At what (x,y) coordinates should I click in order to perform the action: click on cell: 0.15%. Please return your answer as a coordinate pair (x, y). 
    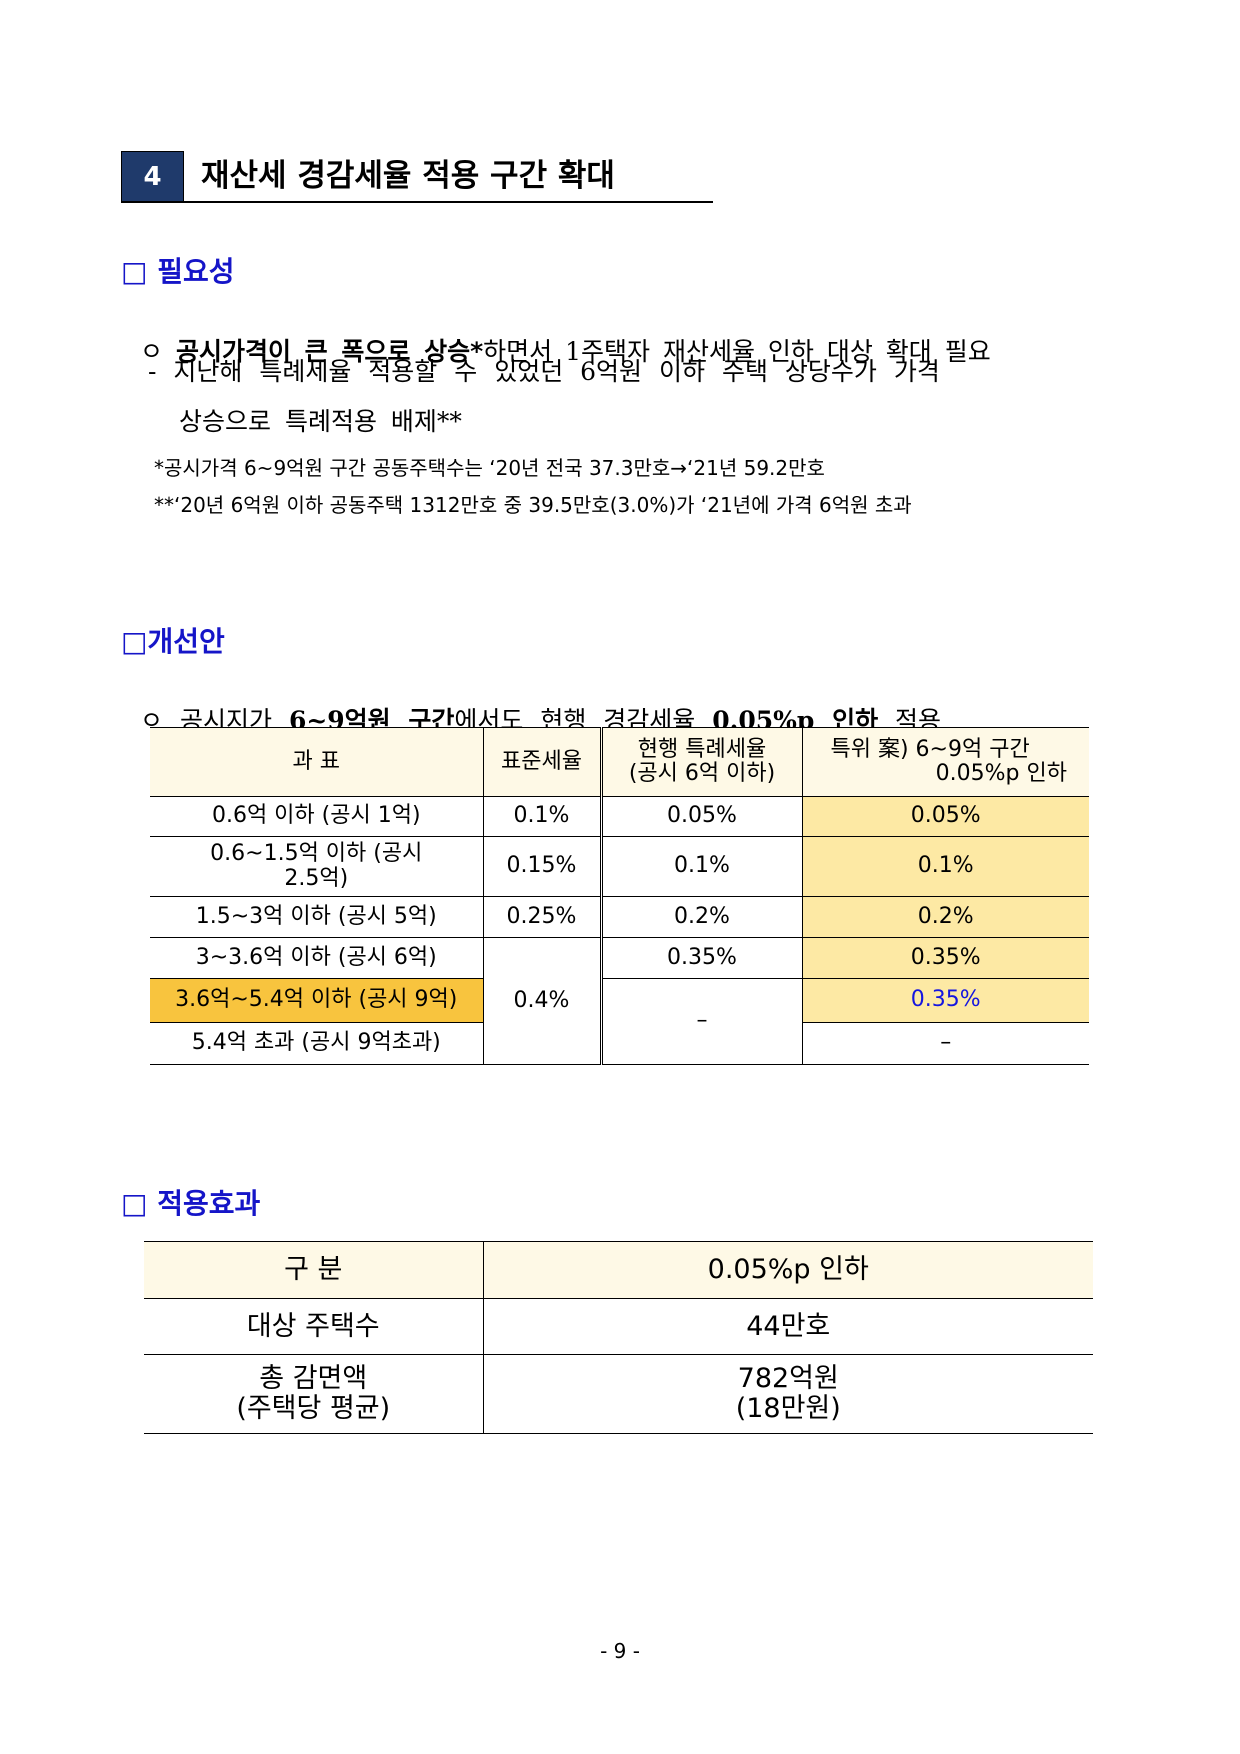
    Looking at the image, I should click on (541, 866).